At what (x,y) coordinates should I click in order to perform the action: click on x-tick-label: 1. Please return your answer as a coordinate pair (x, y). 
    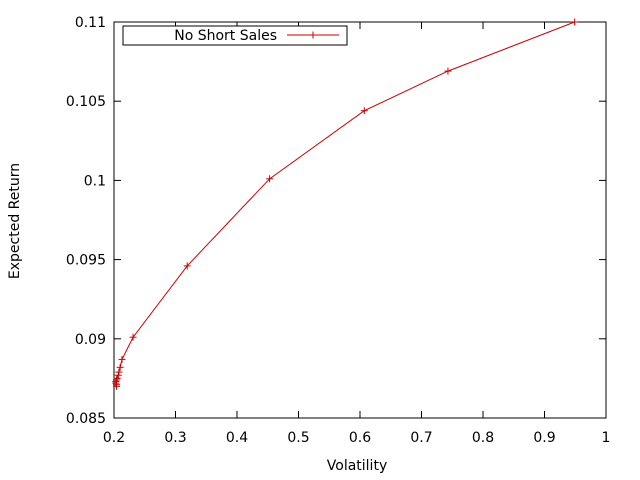
    Looking at the image, I should click on (606, 438).